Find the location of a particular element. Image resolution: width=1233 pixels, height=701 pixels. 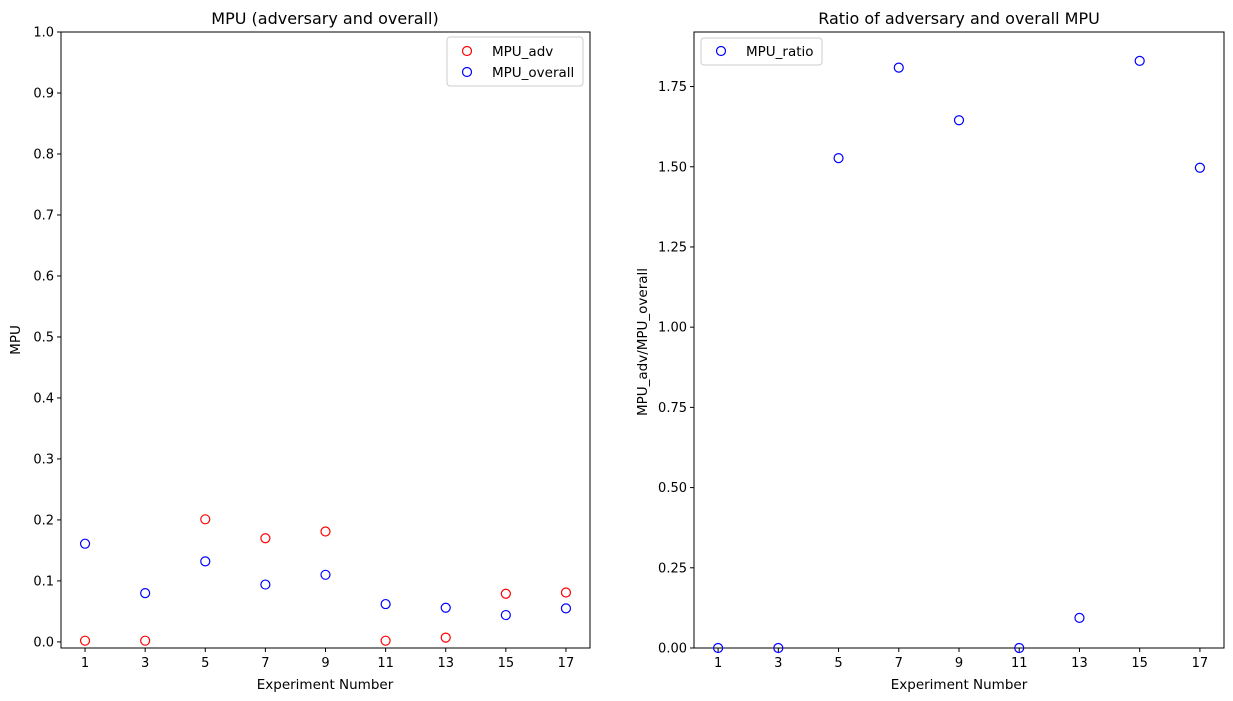

legend: MPU_adv MPU_overall is located at coordinates (515, 61).